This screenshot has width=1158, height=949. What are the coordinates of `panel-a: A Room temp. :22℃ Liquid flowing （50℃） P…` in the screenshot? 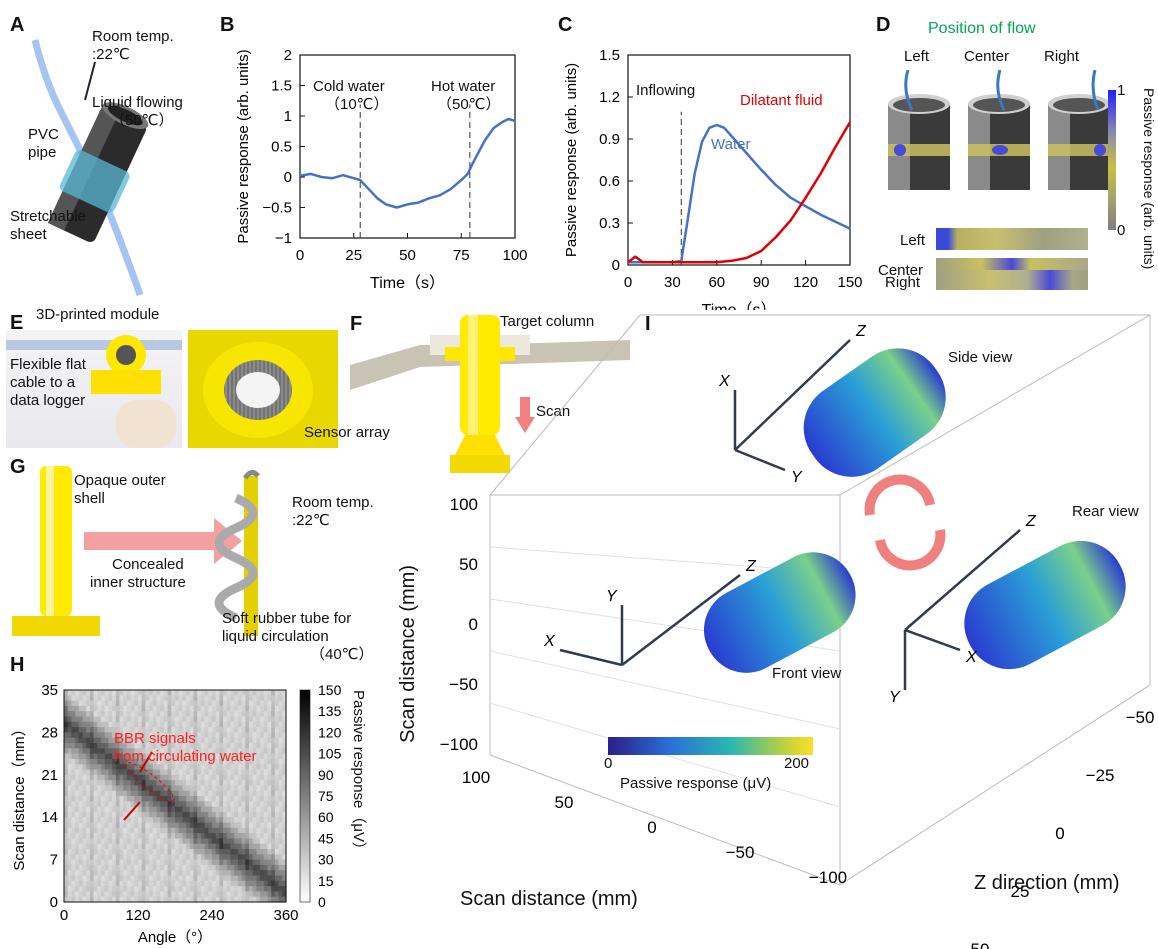 It's located at (110, 155).